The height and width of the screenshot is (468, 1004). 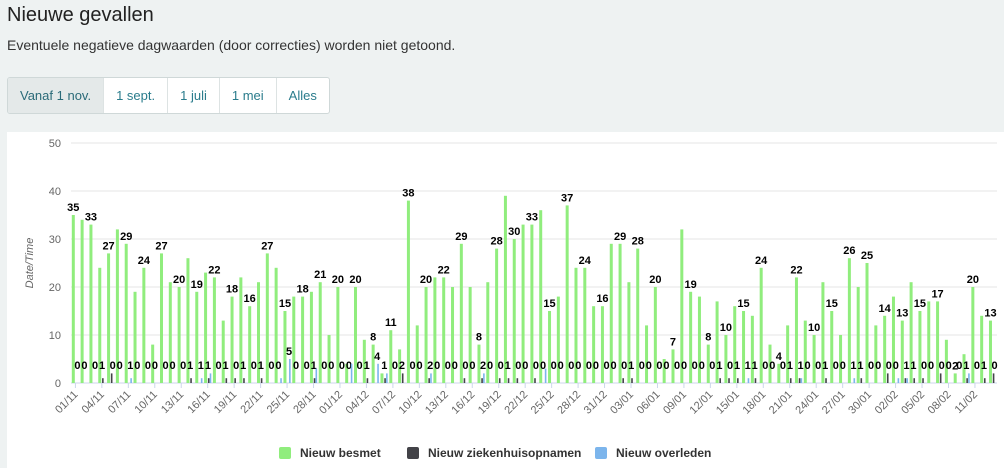 I want to click on range-button: Alles, so click(x=302, y=95).